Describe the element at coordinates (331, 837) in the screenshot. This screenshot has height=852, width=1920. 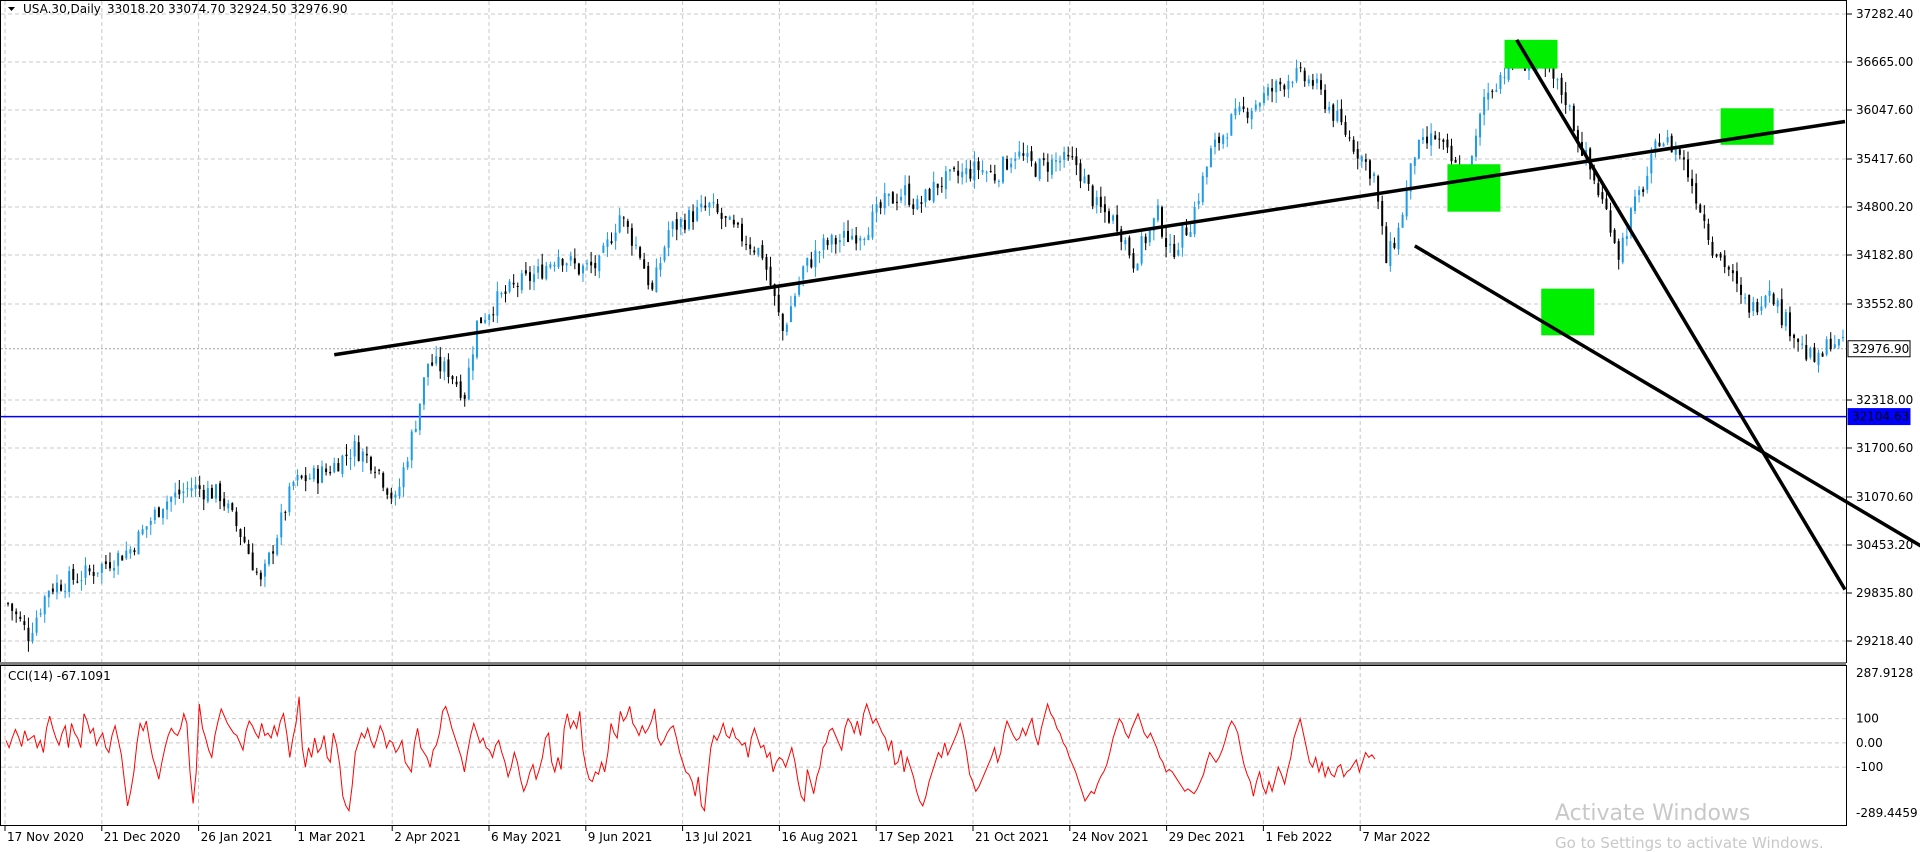
I see `date-tick-label: 1 Mar 2021` at that location.